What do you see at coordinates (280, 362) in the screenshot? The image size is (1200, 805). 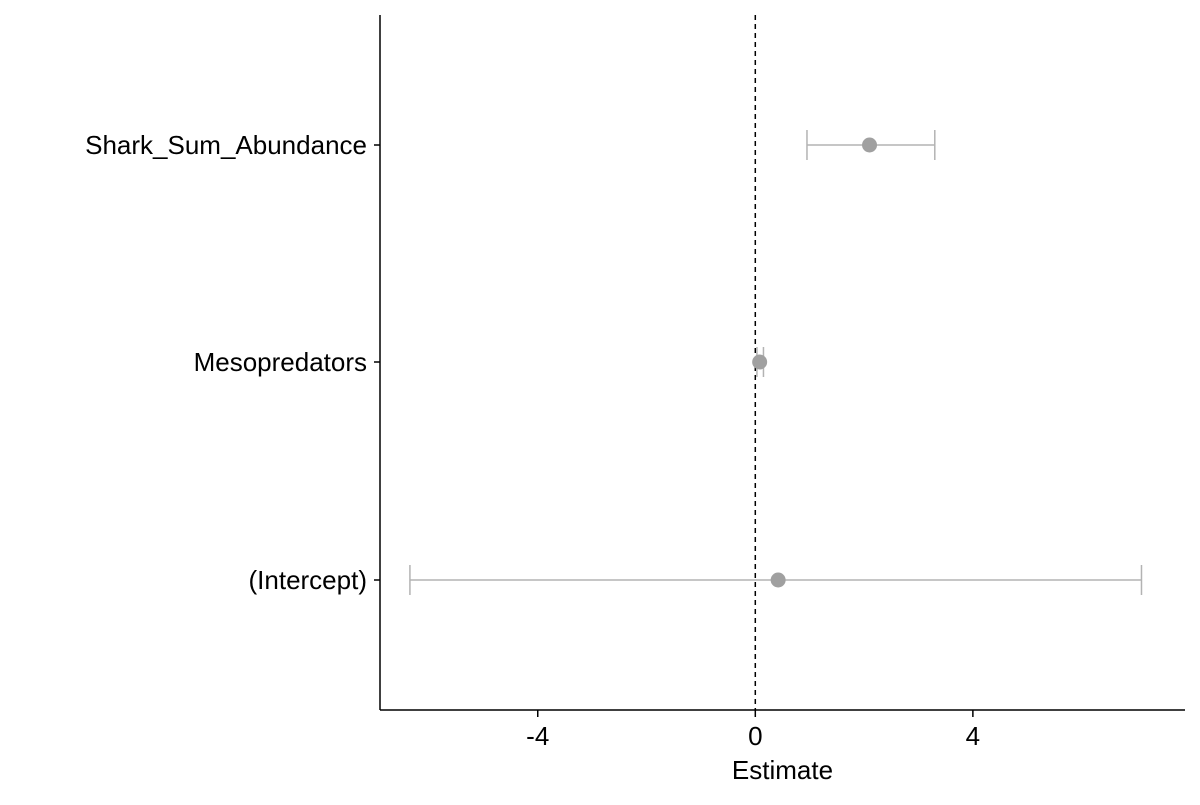 I see `y-tick-label: Mesopredators` at bounding box center [280, 362].